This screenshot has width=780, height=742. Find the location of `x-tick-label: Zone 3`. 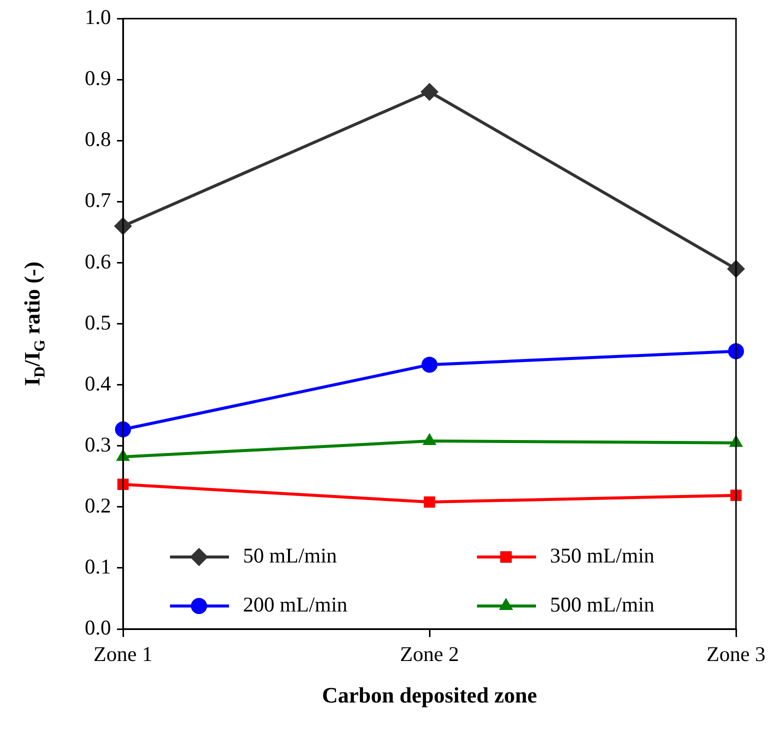

x-tick-label: Zone 3 is located at coordinates (736, 654).